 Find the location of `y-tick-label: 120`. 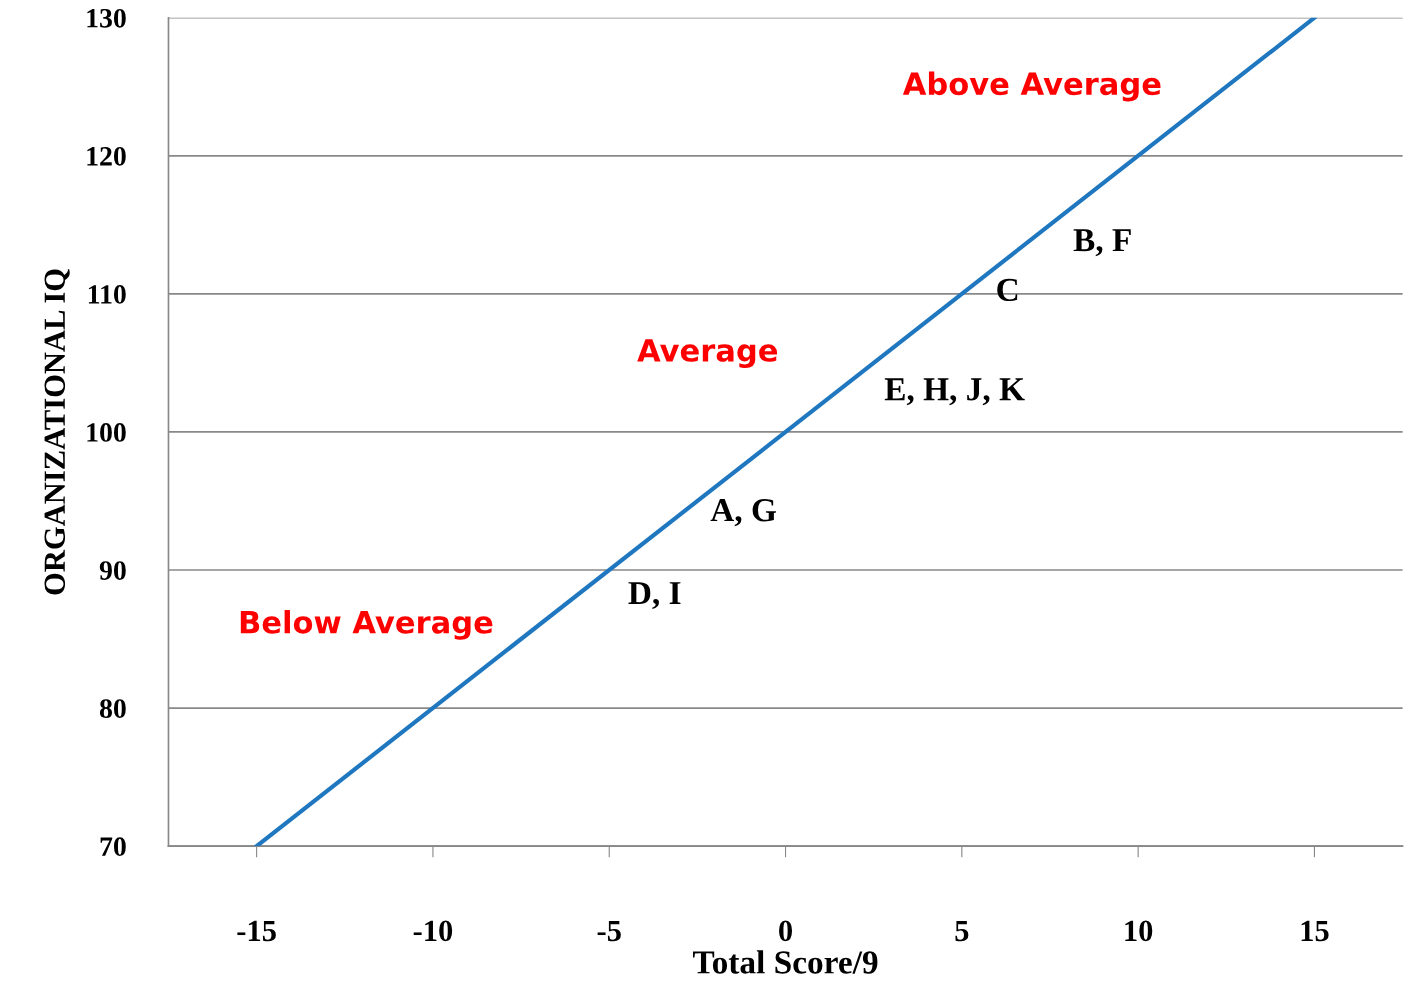

y-tick-label: 120 is located at coordinates (106, 156).